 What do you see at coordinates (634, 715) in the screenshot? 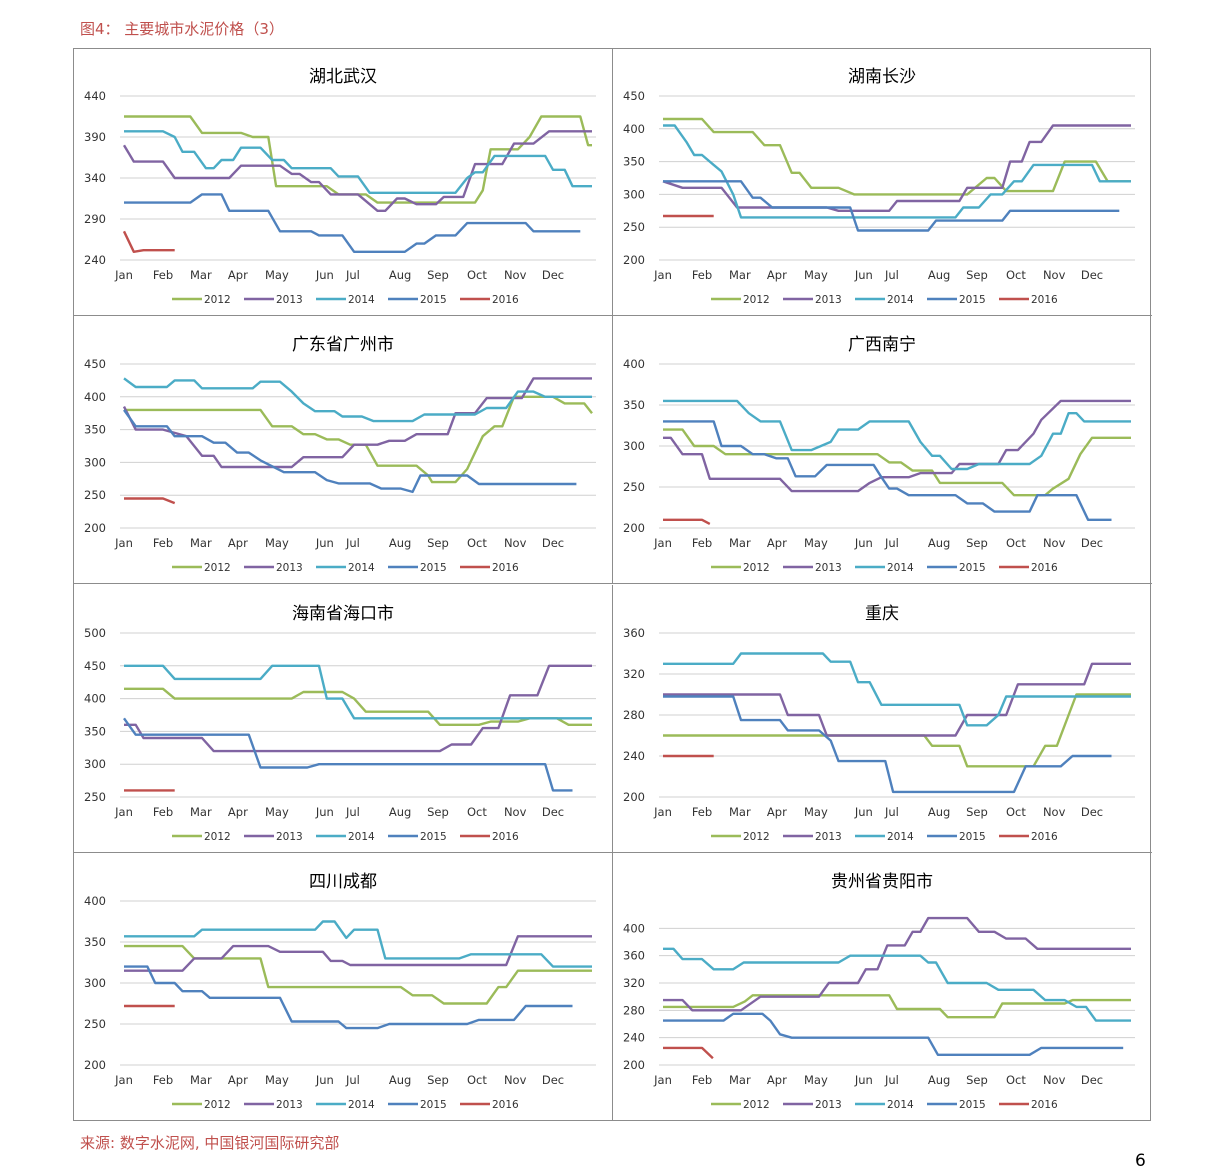
I see `y-tick-label: 280` at bounding box center [634, 715].